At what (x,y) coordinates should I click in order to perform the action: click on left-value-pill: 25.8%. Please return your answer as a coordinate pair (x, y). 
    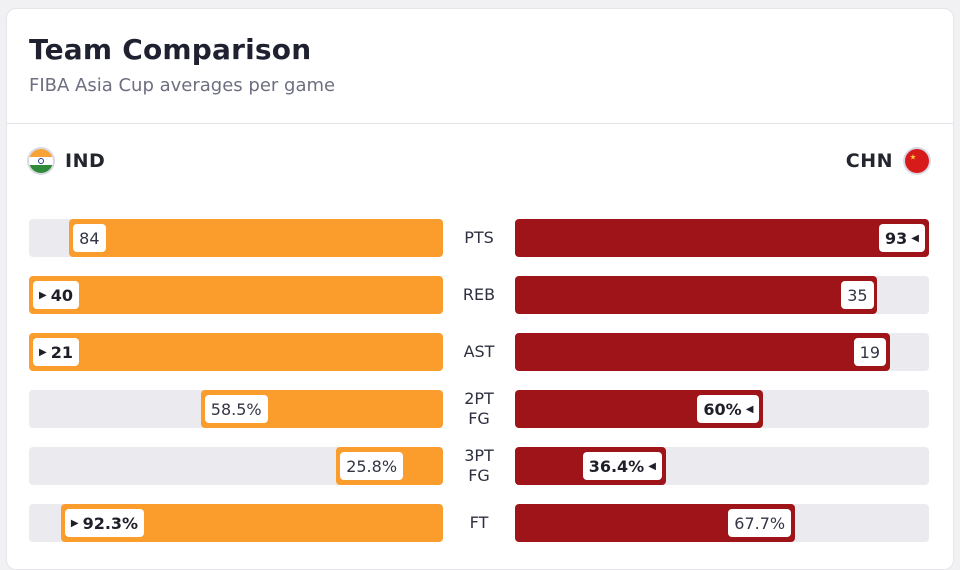
    Looking at the image, I should click on (372, 466).